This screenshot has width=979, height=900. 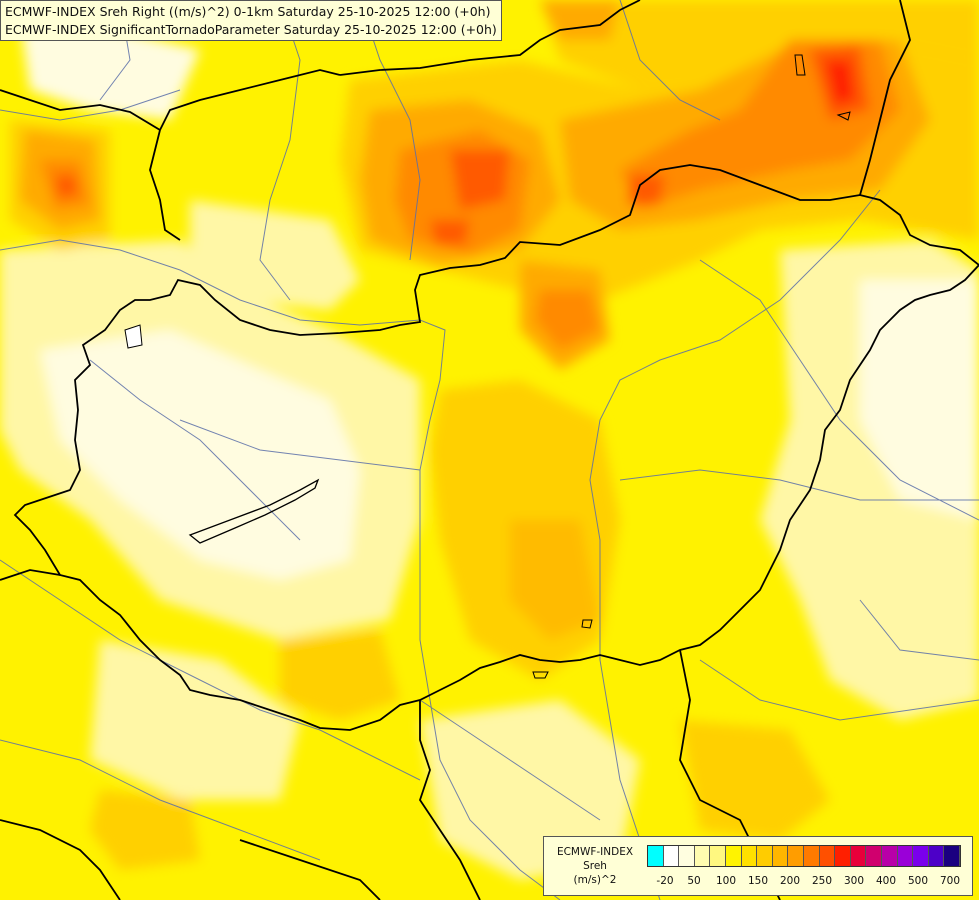 What do you see at coordinates (567, 320) in the screenshot?
I see `field-darkorange-east` at bounding box center [567, 320].